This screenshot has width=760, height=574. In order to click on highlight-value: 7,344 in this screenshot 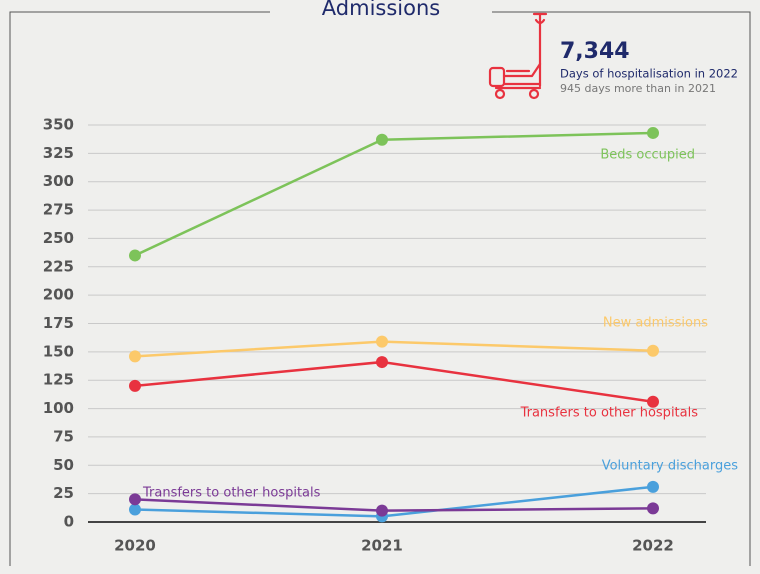, I will do `click(595, 51)`.